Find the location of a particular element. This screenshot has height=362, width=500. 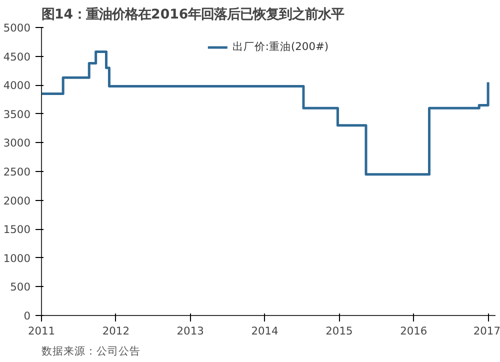

y-tick-label: 4500 is located at coordinates (17, 57).